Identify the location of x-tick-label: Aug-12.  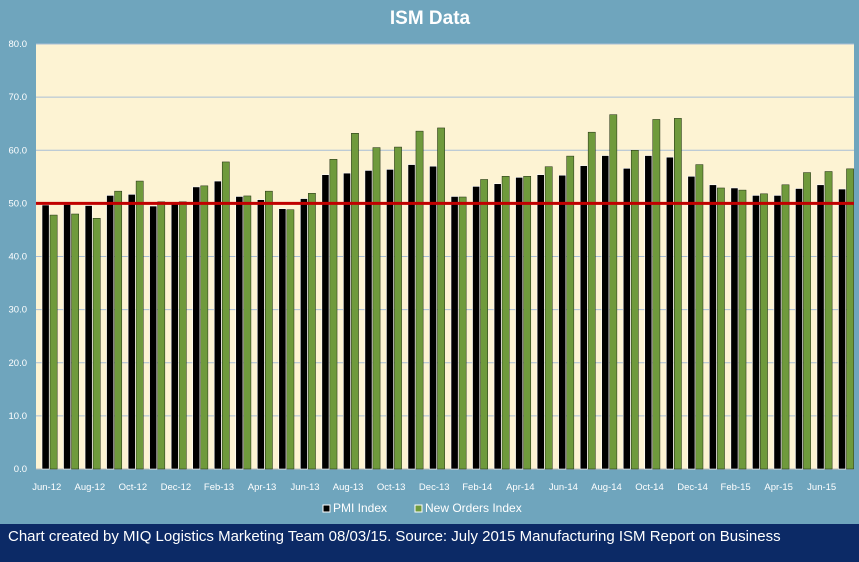
(89, 487).